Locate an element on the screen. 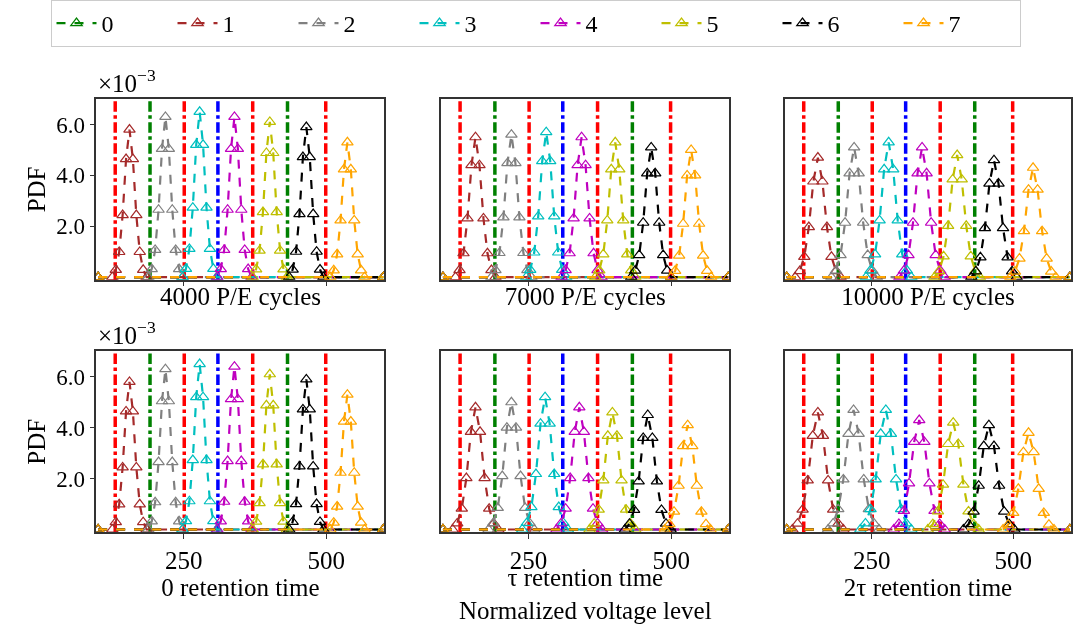  x-axis-title: 10000 P/E cycles is located at coordinates (928, 296).